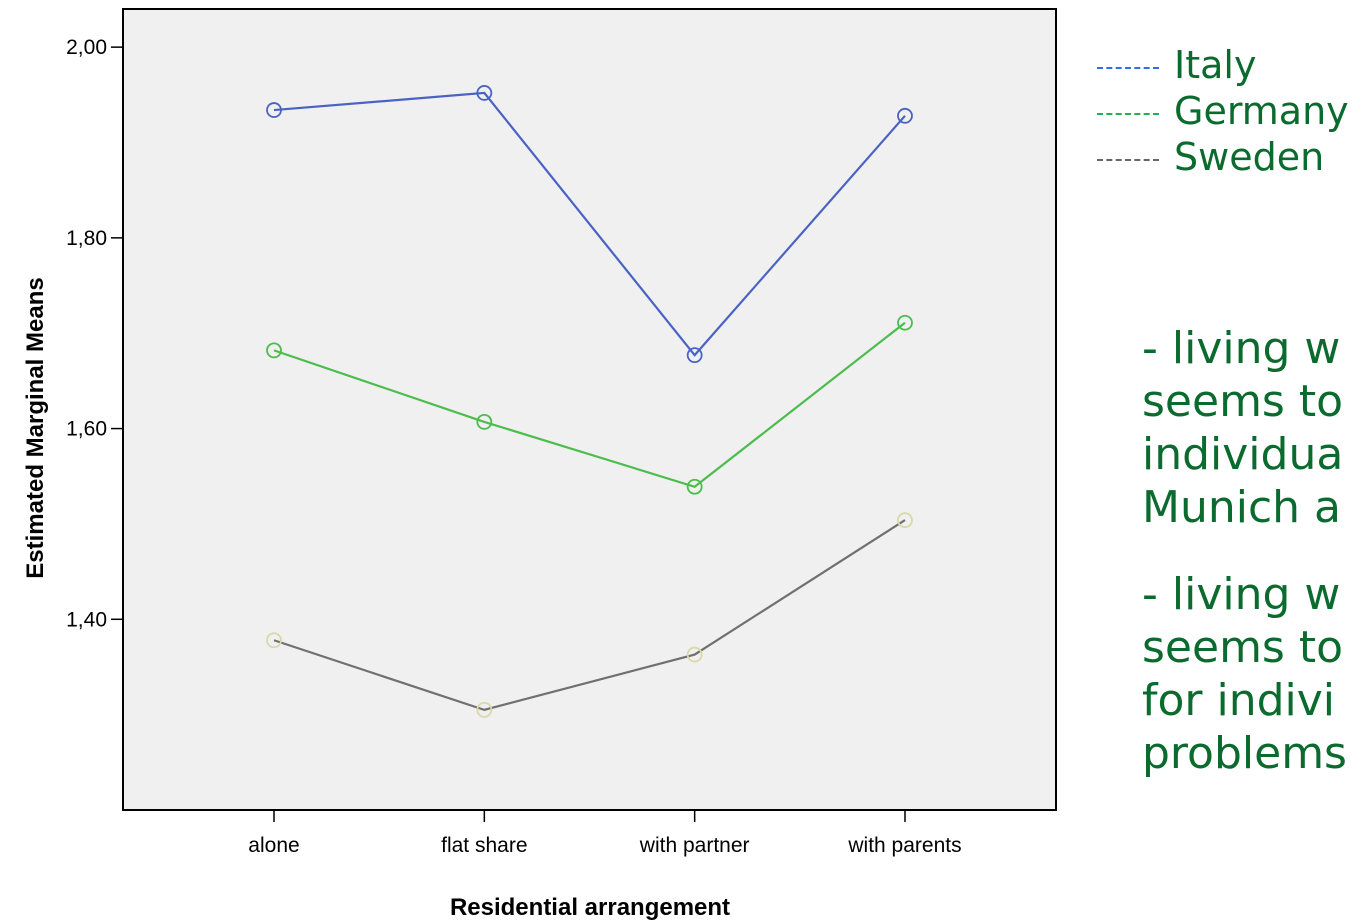 Image resolution: width=1372 pixels, height=923 pixels. Describe the element at coordinates (86, 238) in the screenshot. I see `y-tick-label-2: 1,80` at that location.